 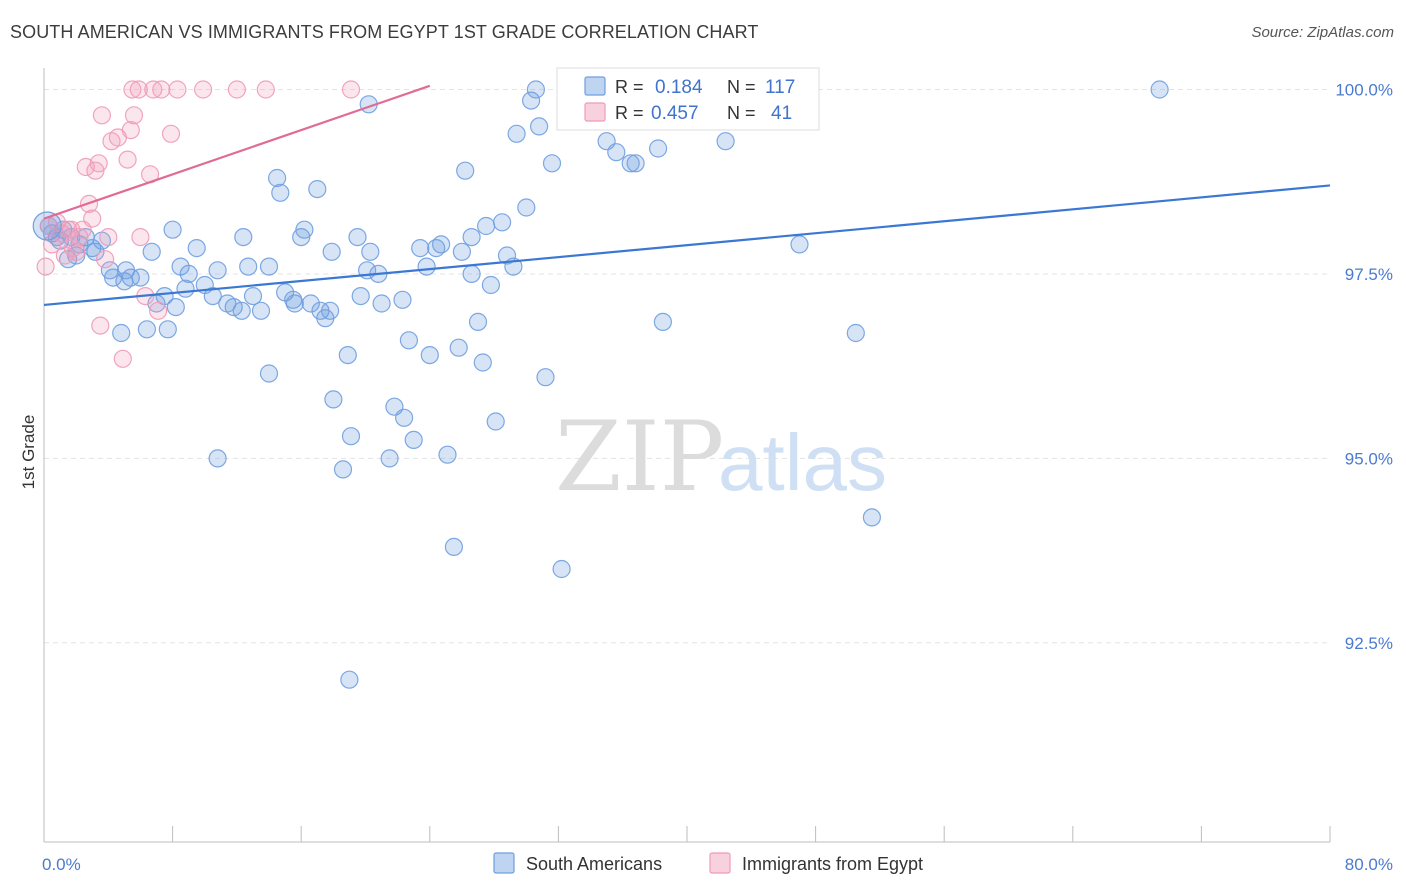 What do you see at coordinates (1322, 32) in the screenshot?
I see `source-label: Source: ZipAtlas.com` at bounding box center [1322, 32].